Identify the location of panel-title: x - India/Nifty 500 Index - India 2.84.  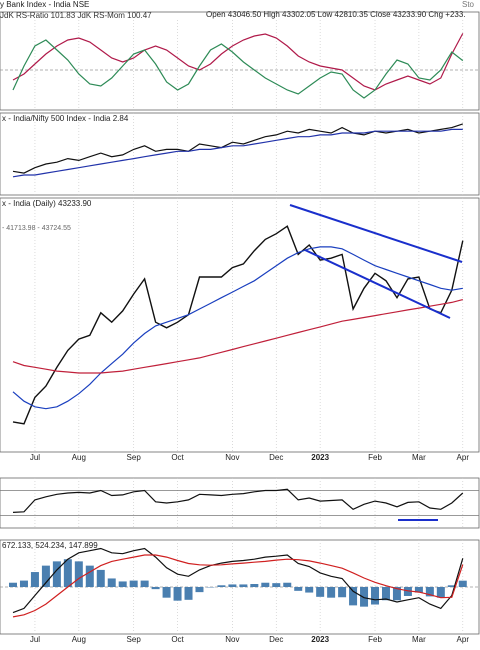
(65, 118).